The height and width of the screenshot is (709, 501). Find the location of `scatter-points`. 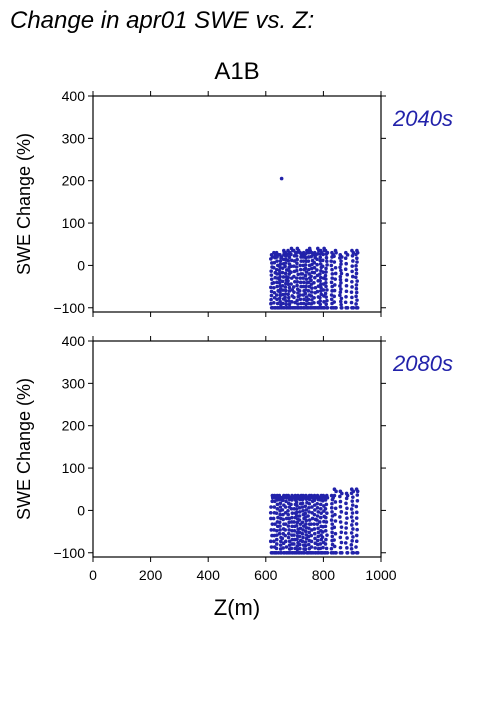

scatter-points is located at coordinates (314, 243).